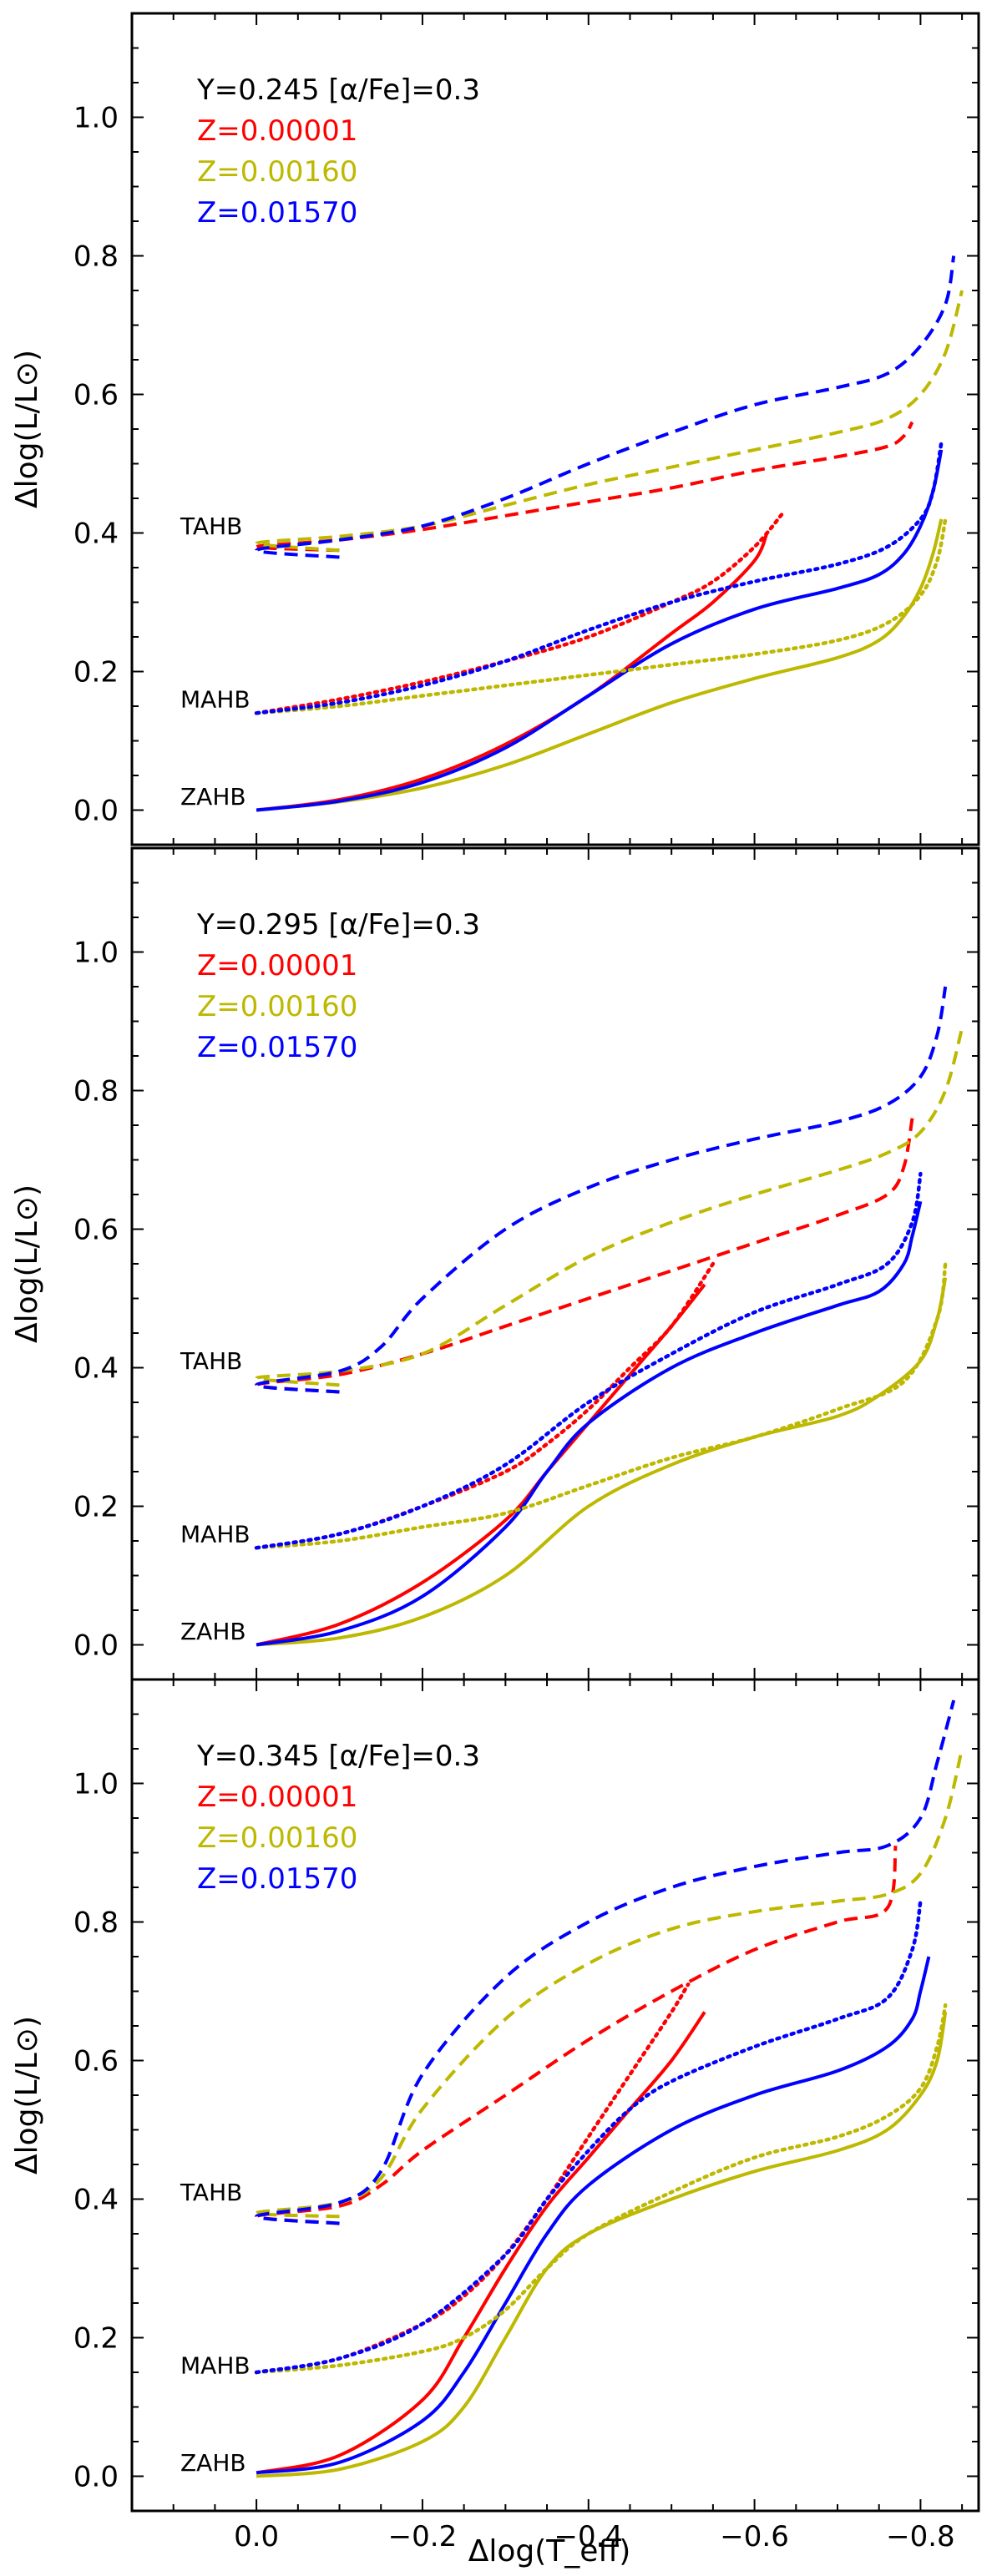 This screenshot has height=2576, width=1002. Describe the element at coordinates (338, 90) in the screenshot. I see `panel-header: Y=0.245 [α/Fe]=0.3` at that location.